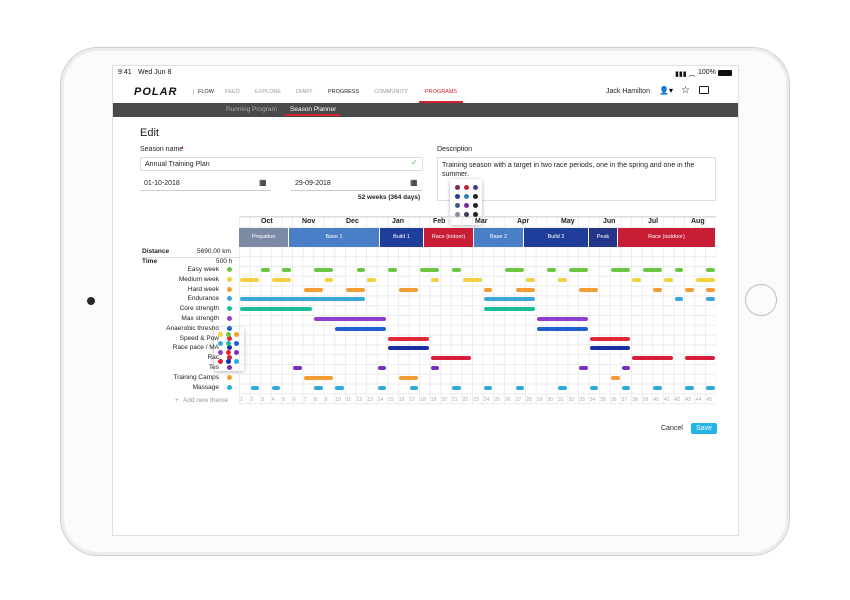 The width and height of the screenshot is (850, 600). Describe the element at coordinates (232, 92) in the screenshot. I see `nav-feed: FEED` at that location.